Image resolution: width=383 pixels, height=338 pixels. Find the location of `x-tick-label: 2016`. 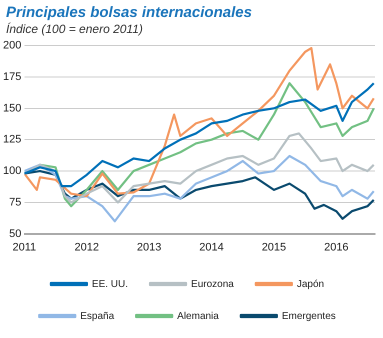

x-tick-label: 2016 is located at coordinates (336, 247).